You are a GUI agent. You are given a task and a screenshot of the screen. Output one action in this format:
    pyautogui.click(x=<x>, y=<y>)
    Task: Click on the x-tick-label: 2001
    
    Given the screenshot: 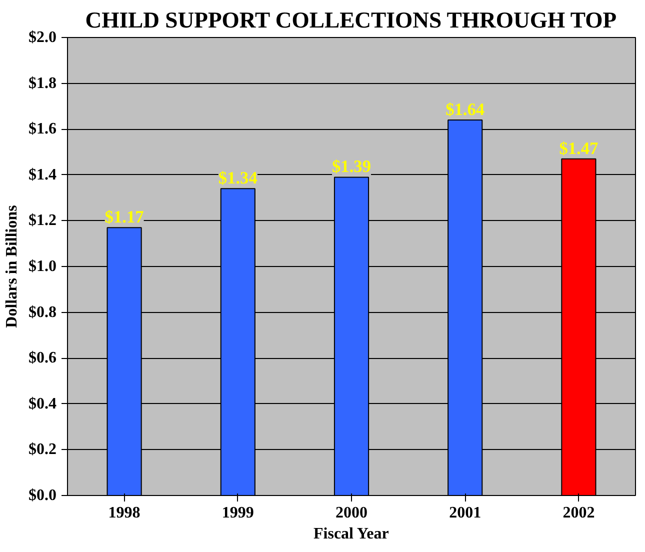 What is the action you would take?
    pyautogui.click(x=465, y=513)
    